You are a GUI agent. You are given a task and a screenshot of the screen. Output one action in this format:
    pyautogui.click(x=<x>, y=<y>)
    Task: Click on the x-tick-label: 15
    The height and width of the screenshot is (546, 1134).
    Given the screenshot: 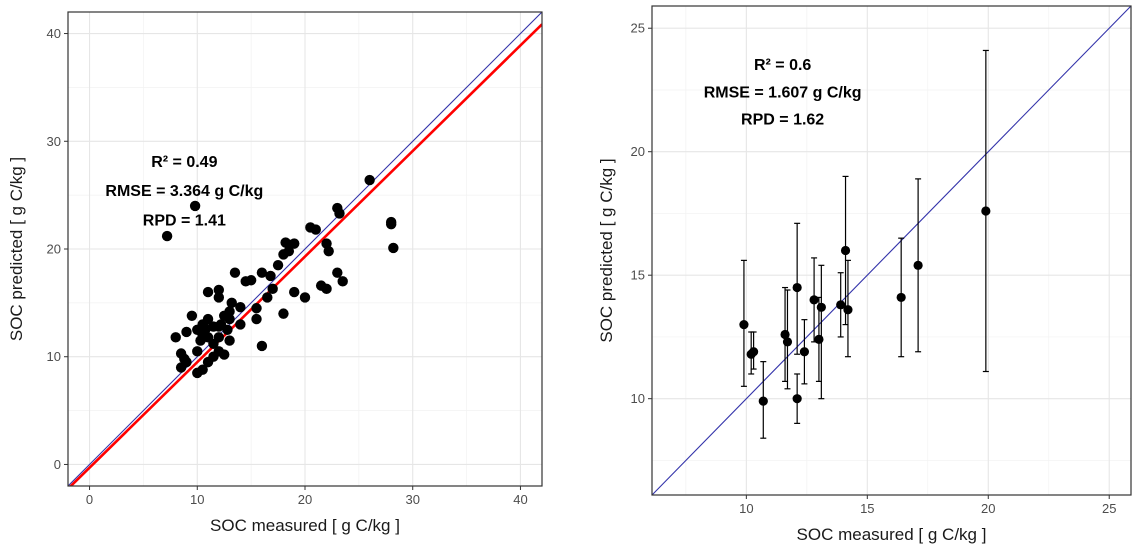 What is the action you would take?
    pyautogui.click(x=867, y=508)
    